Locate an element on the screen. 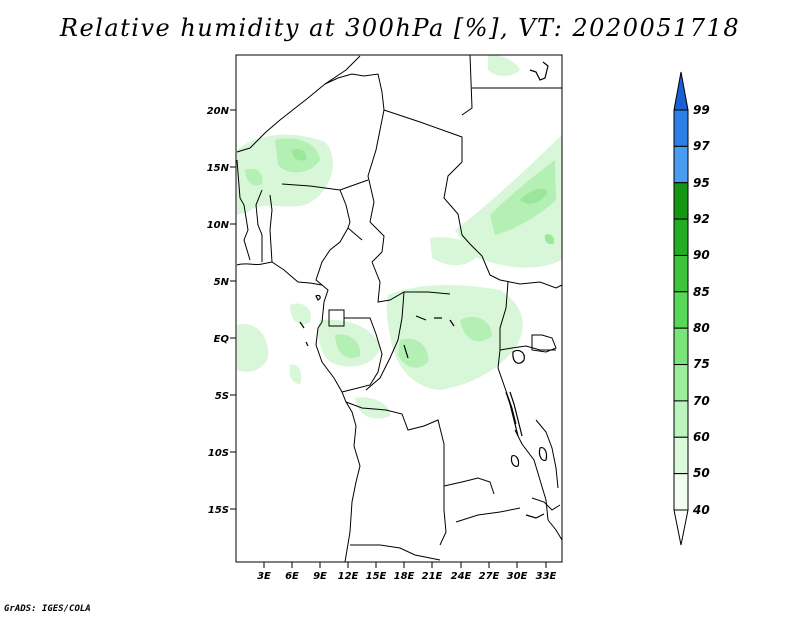  colorbar-label-92: 92 is located at coordinates (701, 219).